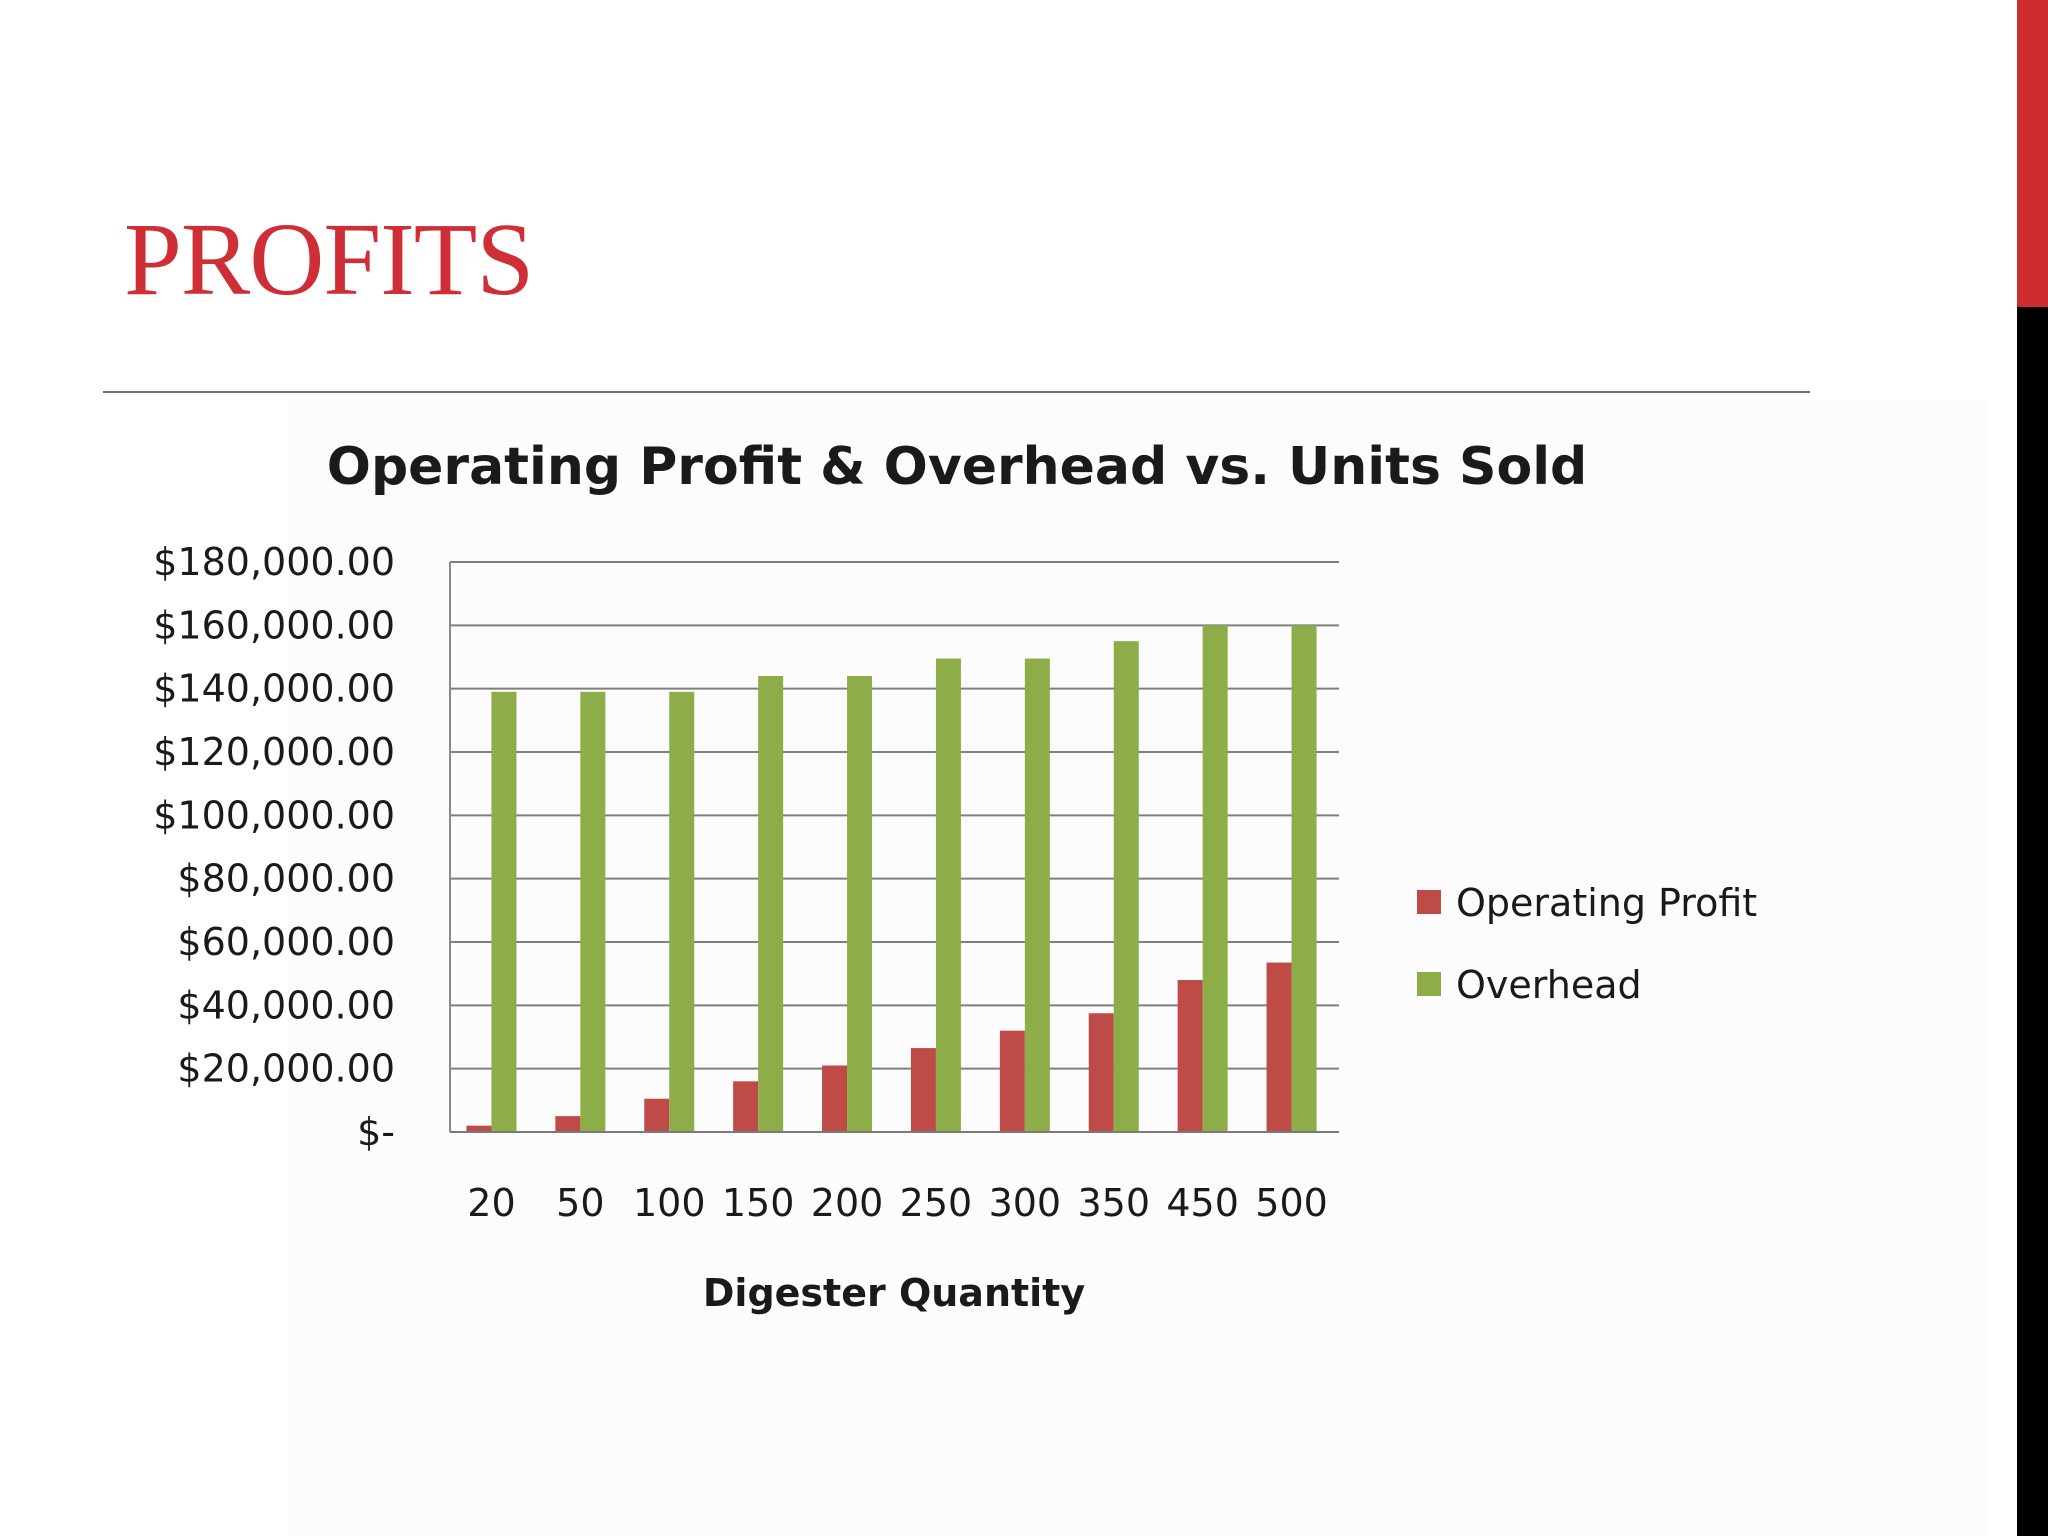 The width and height of the screenshot is (2048, 1536). I want to click on side-accent-bar-red, so click(2032, 153).